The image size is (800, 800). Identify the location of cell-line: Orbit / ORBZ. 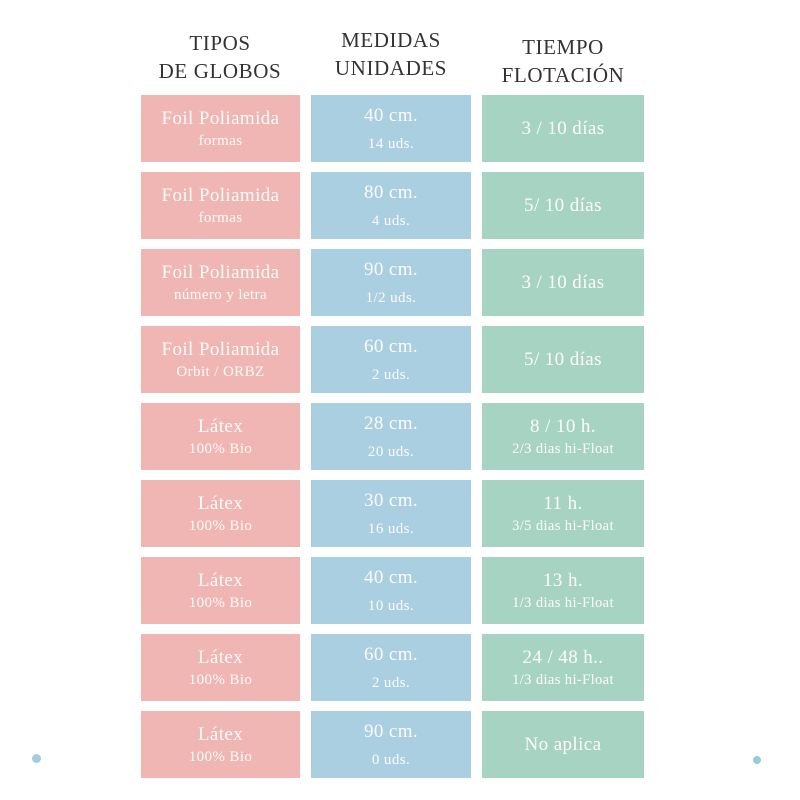
(220, 372).